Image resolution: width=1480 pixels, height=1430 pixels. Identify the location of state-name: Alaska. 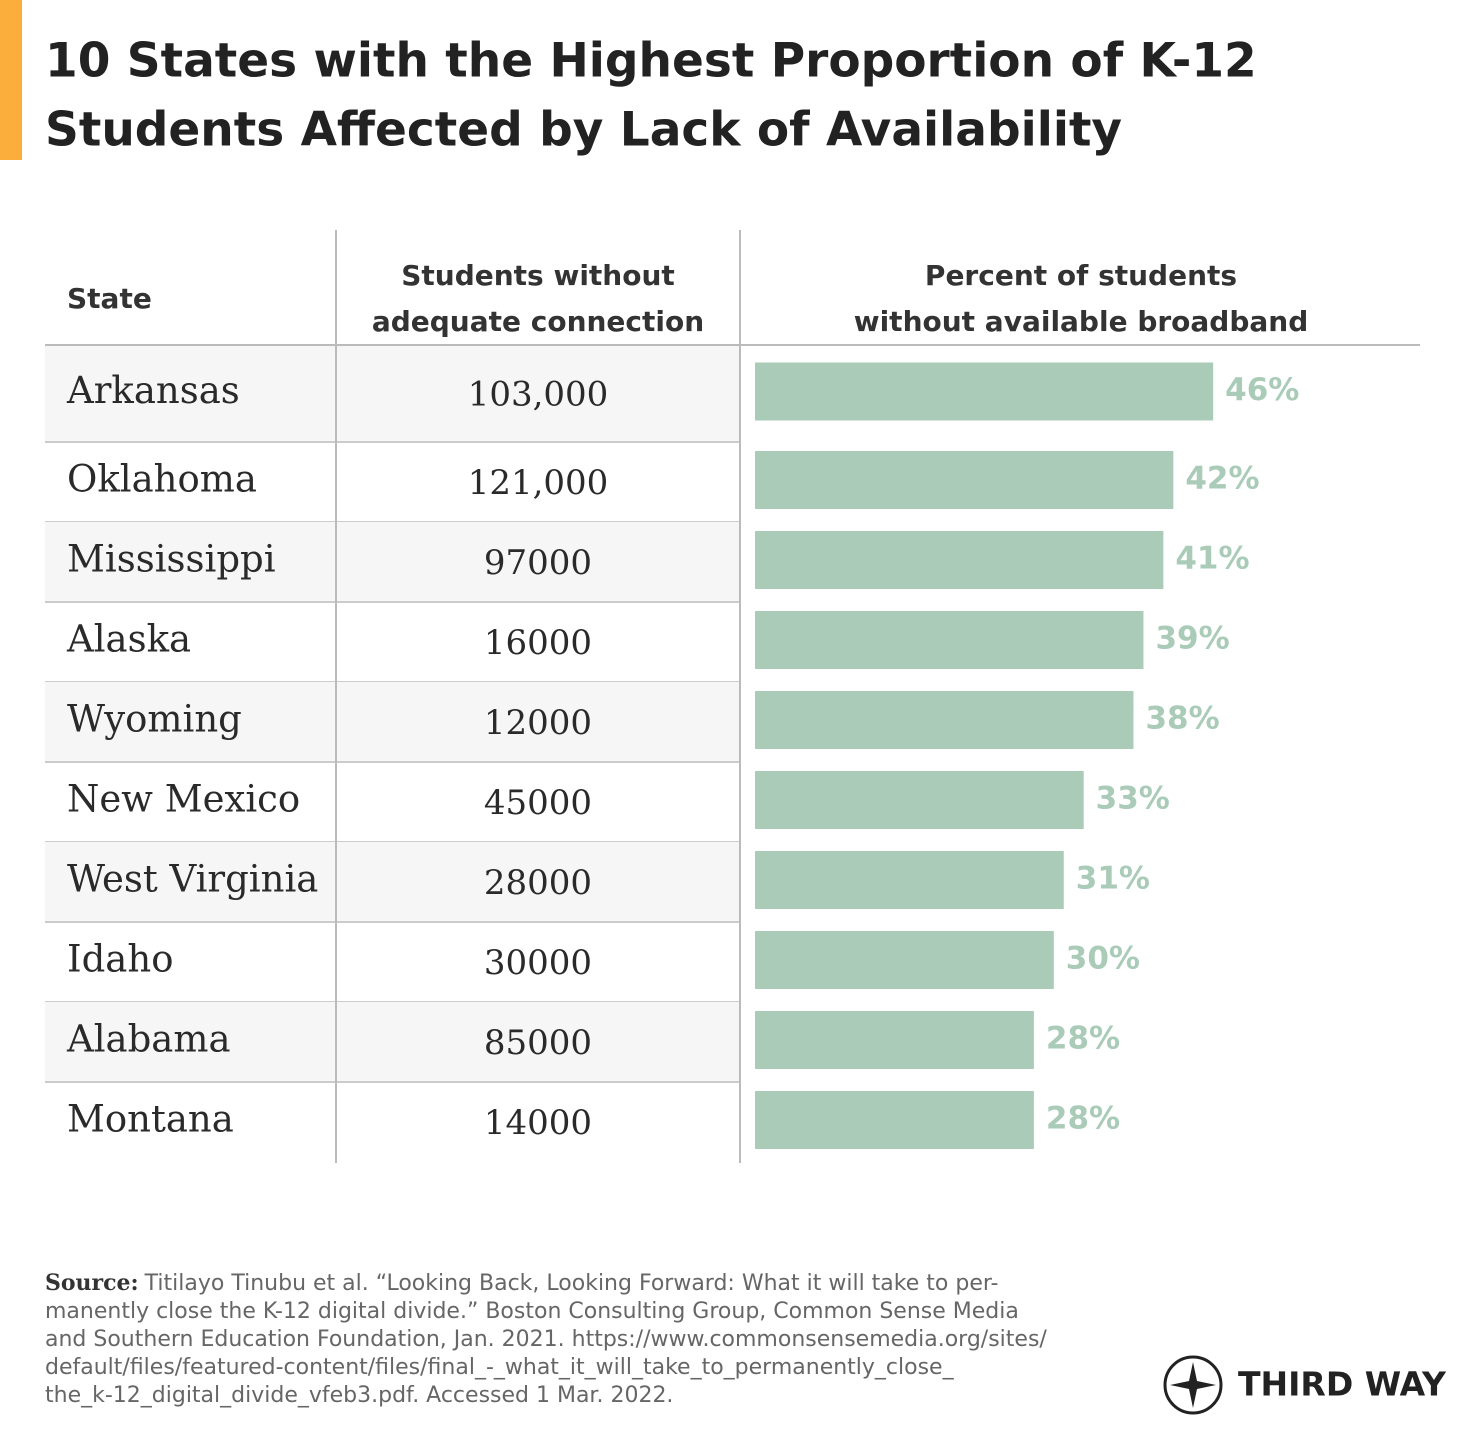
(128, 639).